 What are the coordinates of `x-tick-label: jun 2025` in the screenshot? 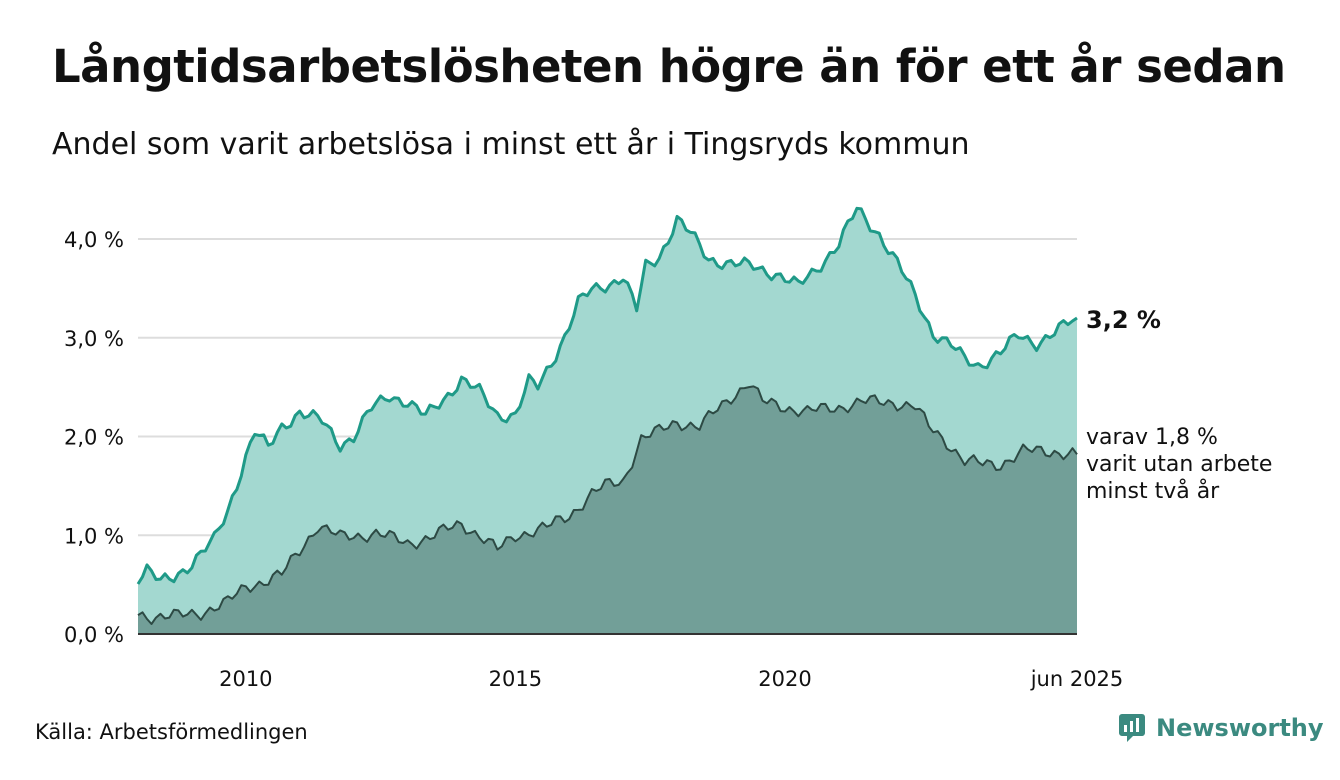 It's located at (1077, 679).